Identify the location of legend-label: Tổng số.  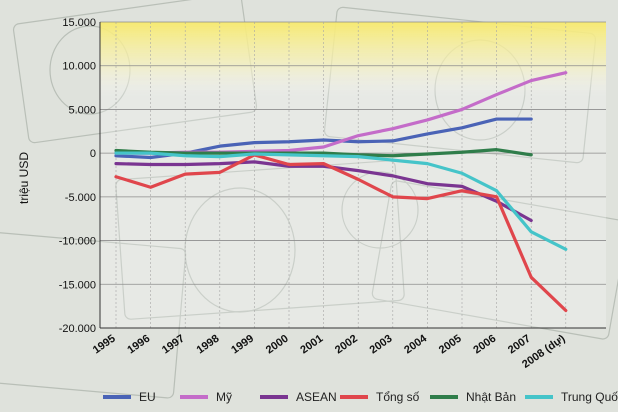
(398, 397).